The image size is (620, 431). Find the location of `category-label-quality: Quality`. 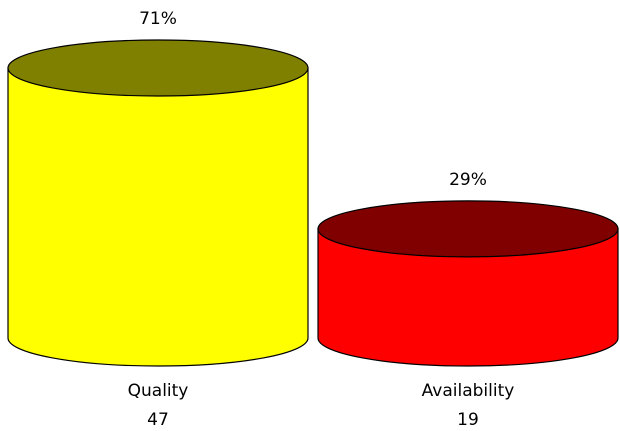

category-label-quality: Quality is located at coordinates (158, 391).